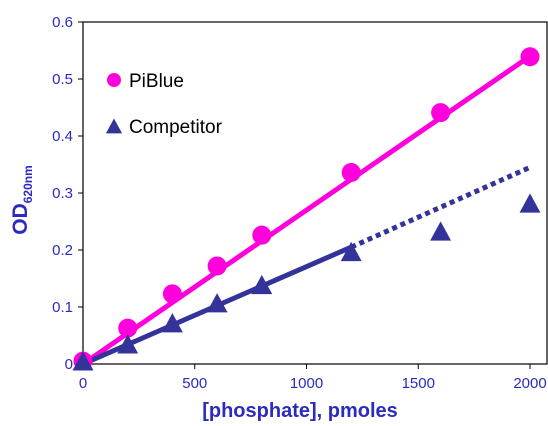  What do you see at coordinates (69, 364) in the screenshot?
I see `y-tick-label: 0` at bounding box center [69, 364].